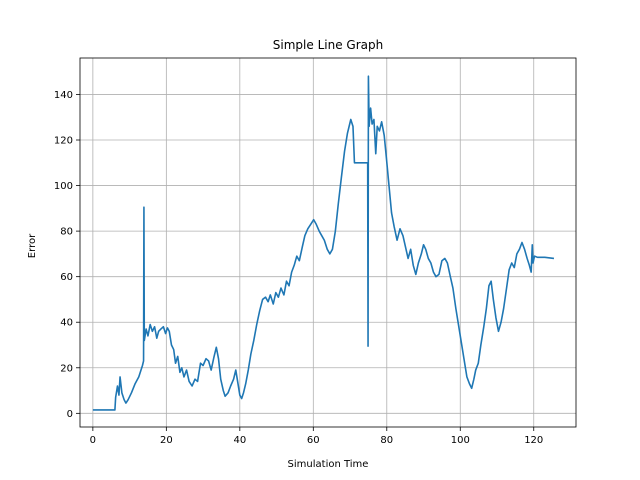  What do you see at coordinates (63, 95) in the screenshot?
I see `y-tick-label: 140` at bounding box center [63, 95].